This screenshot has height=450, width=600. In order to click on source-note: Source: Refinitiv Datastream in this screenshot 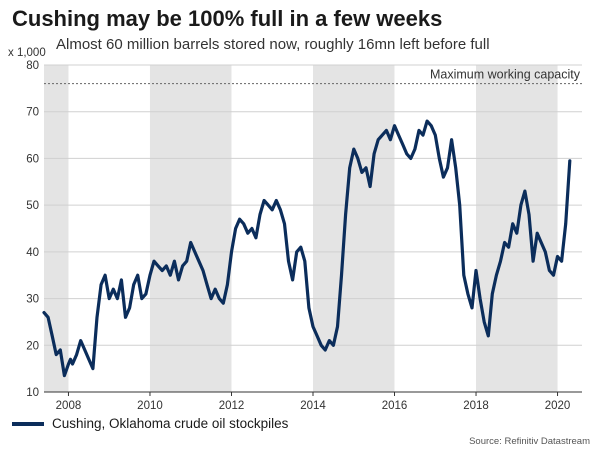, I will do `click(529, 441)`.